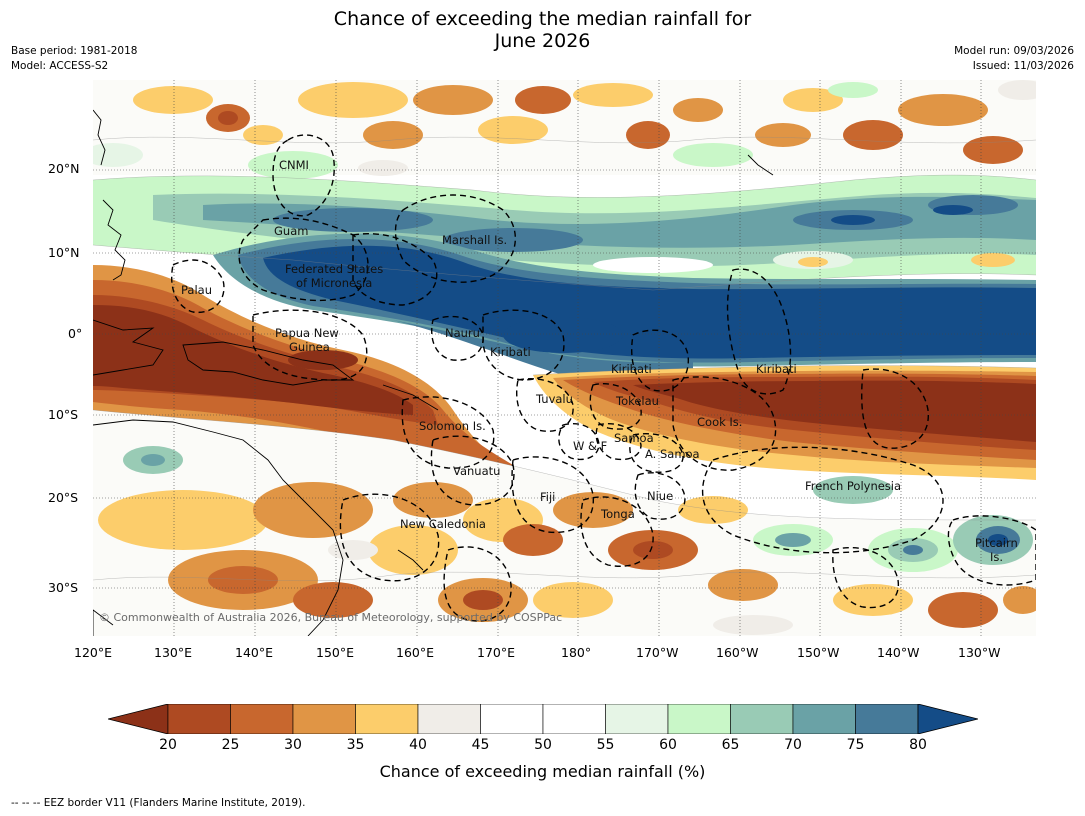  Describe the element at coordinates (918, 745) in the screenshot. I see `colorbar-tick-label: 80` at that location.